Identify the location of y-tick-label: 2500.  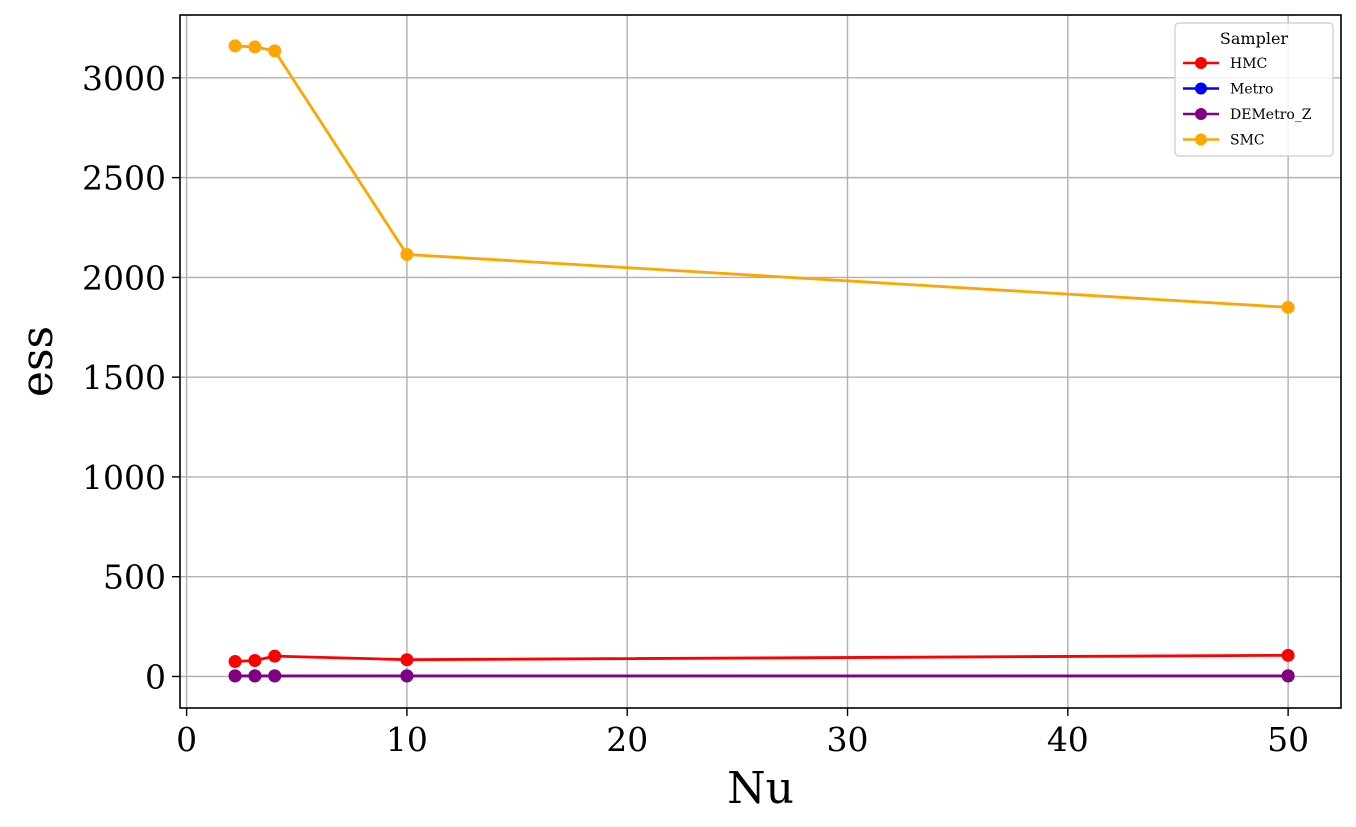
(124, 178).